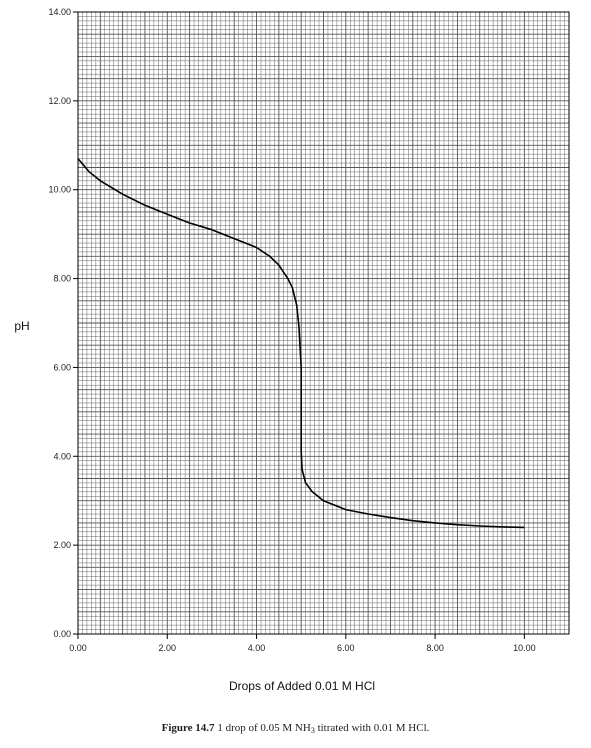  What do you see at coordinates (188, 728) in the screenshot?
I see `caption-label: Figure 14.7` at bounding box center [188, 728].